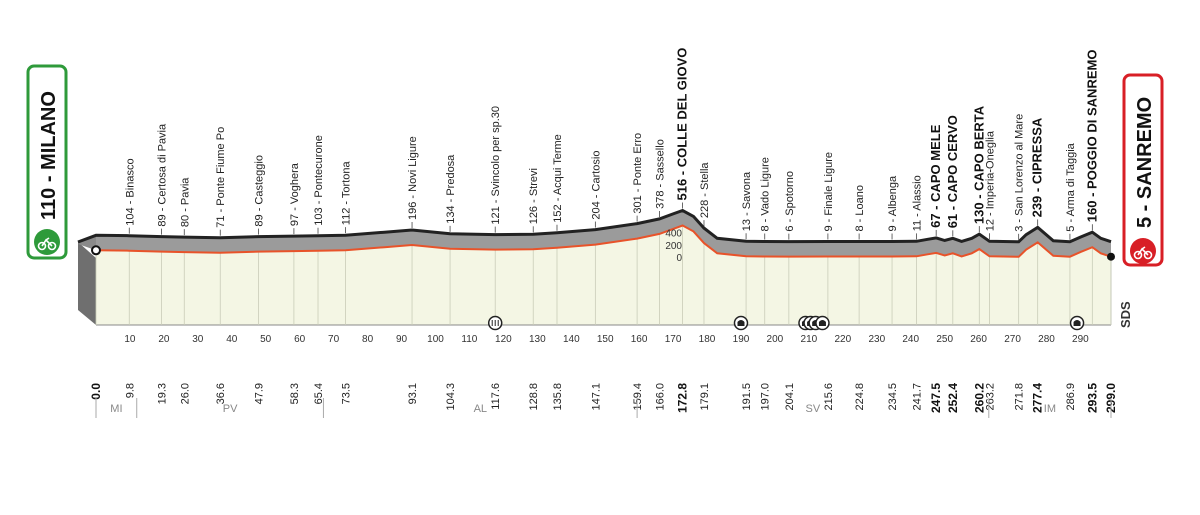 This screenshot has height=515, width=1200. I want to click on region-label: AL, so click(480, 409).